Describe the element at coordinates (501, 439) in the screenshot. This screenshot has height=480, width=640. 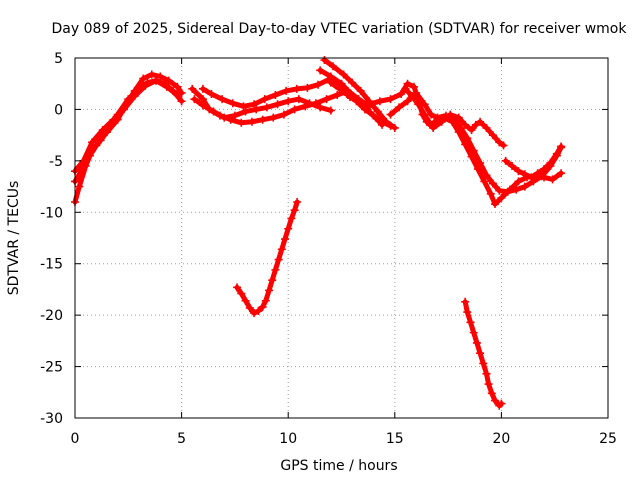
I see `x-tick-label: 20` at that location.